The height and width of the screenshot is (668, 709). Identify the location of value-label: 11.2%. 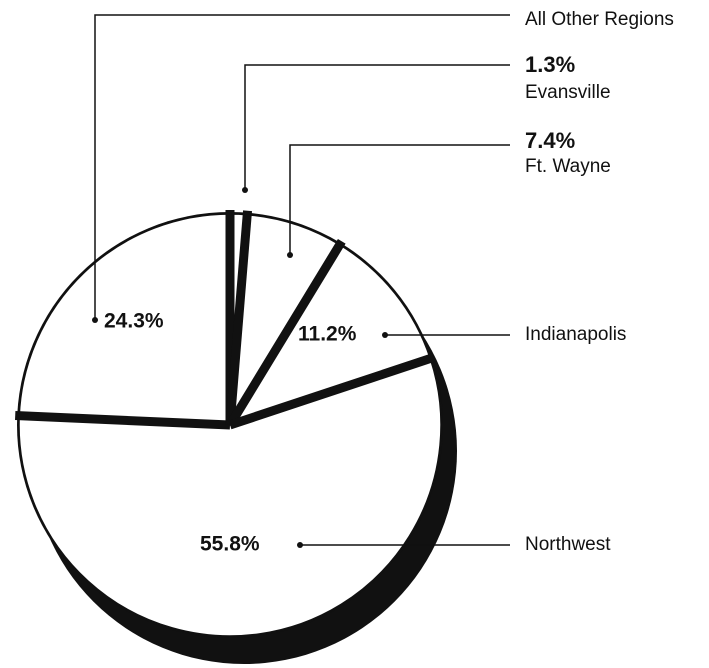
(327, 334).